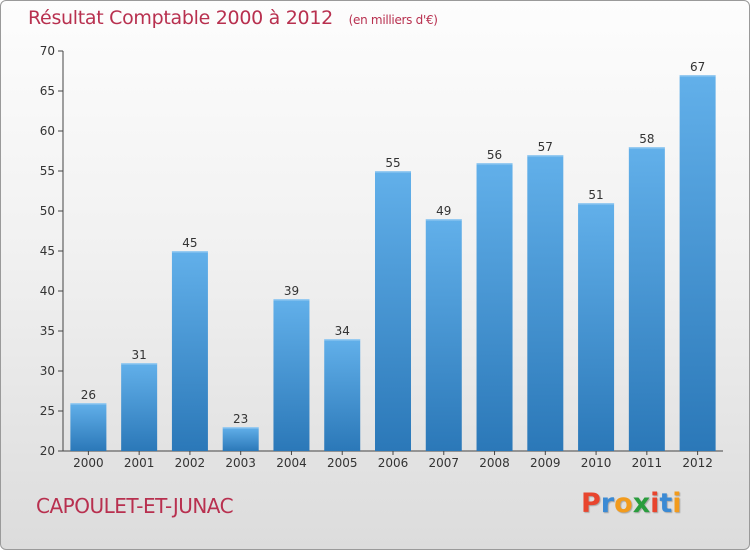 This screenshot has height=550, width=750. I want to click on x-tick-label: 2011, so click(647, 463).